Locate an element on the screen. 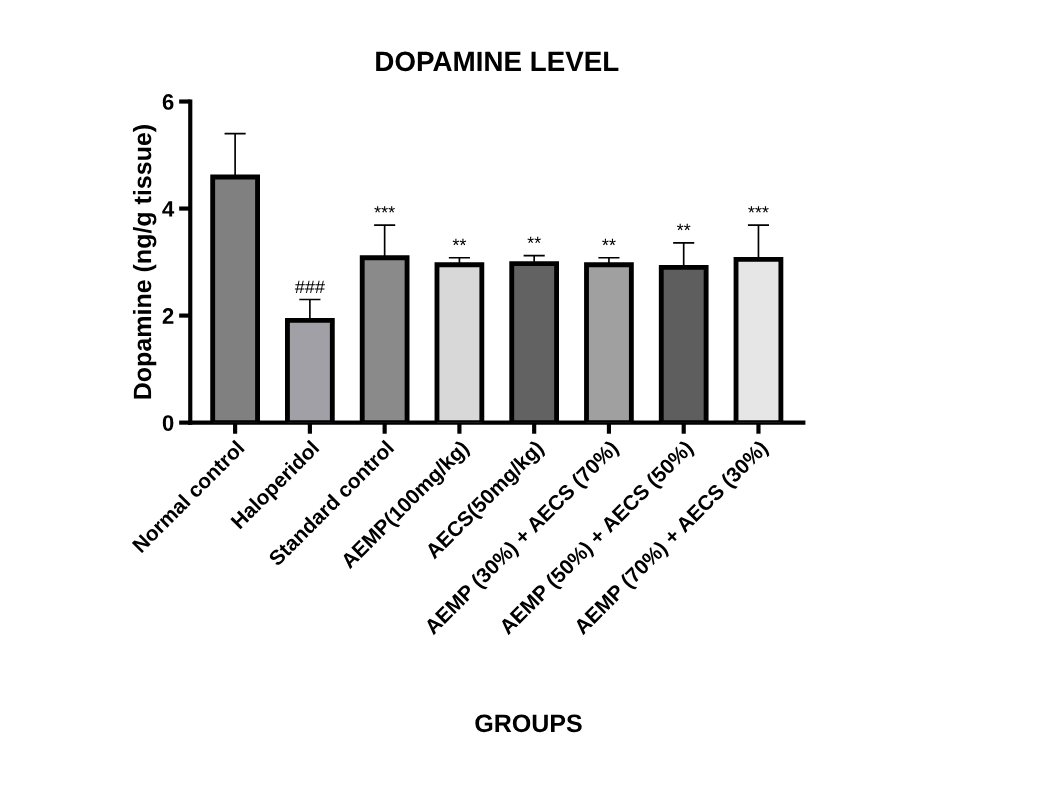  x-axis-title: GROUPS is located at coordinates (528, 723).